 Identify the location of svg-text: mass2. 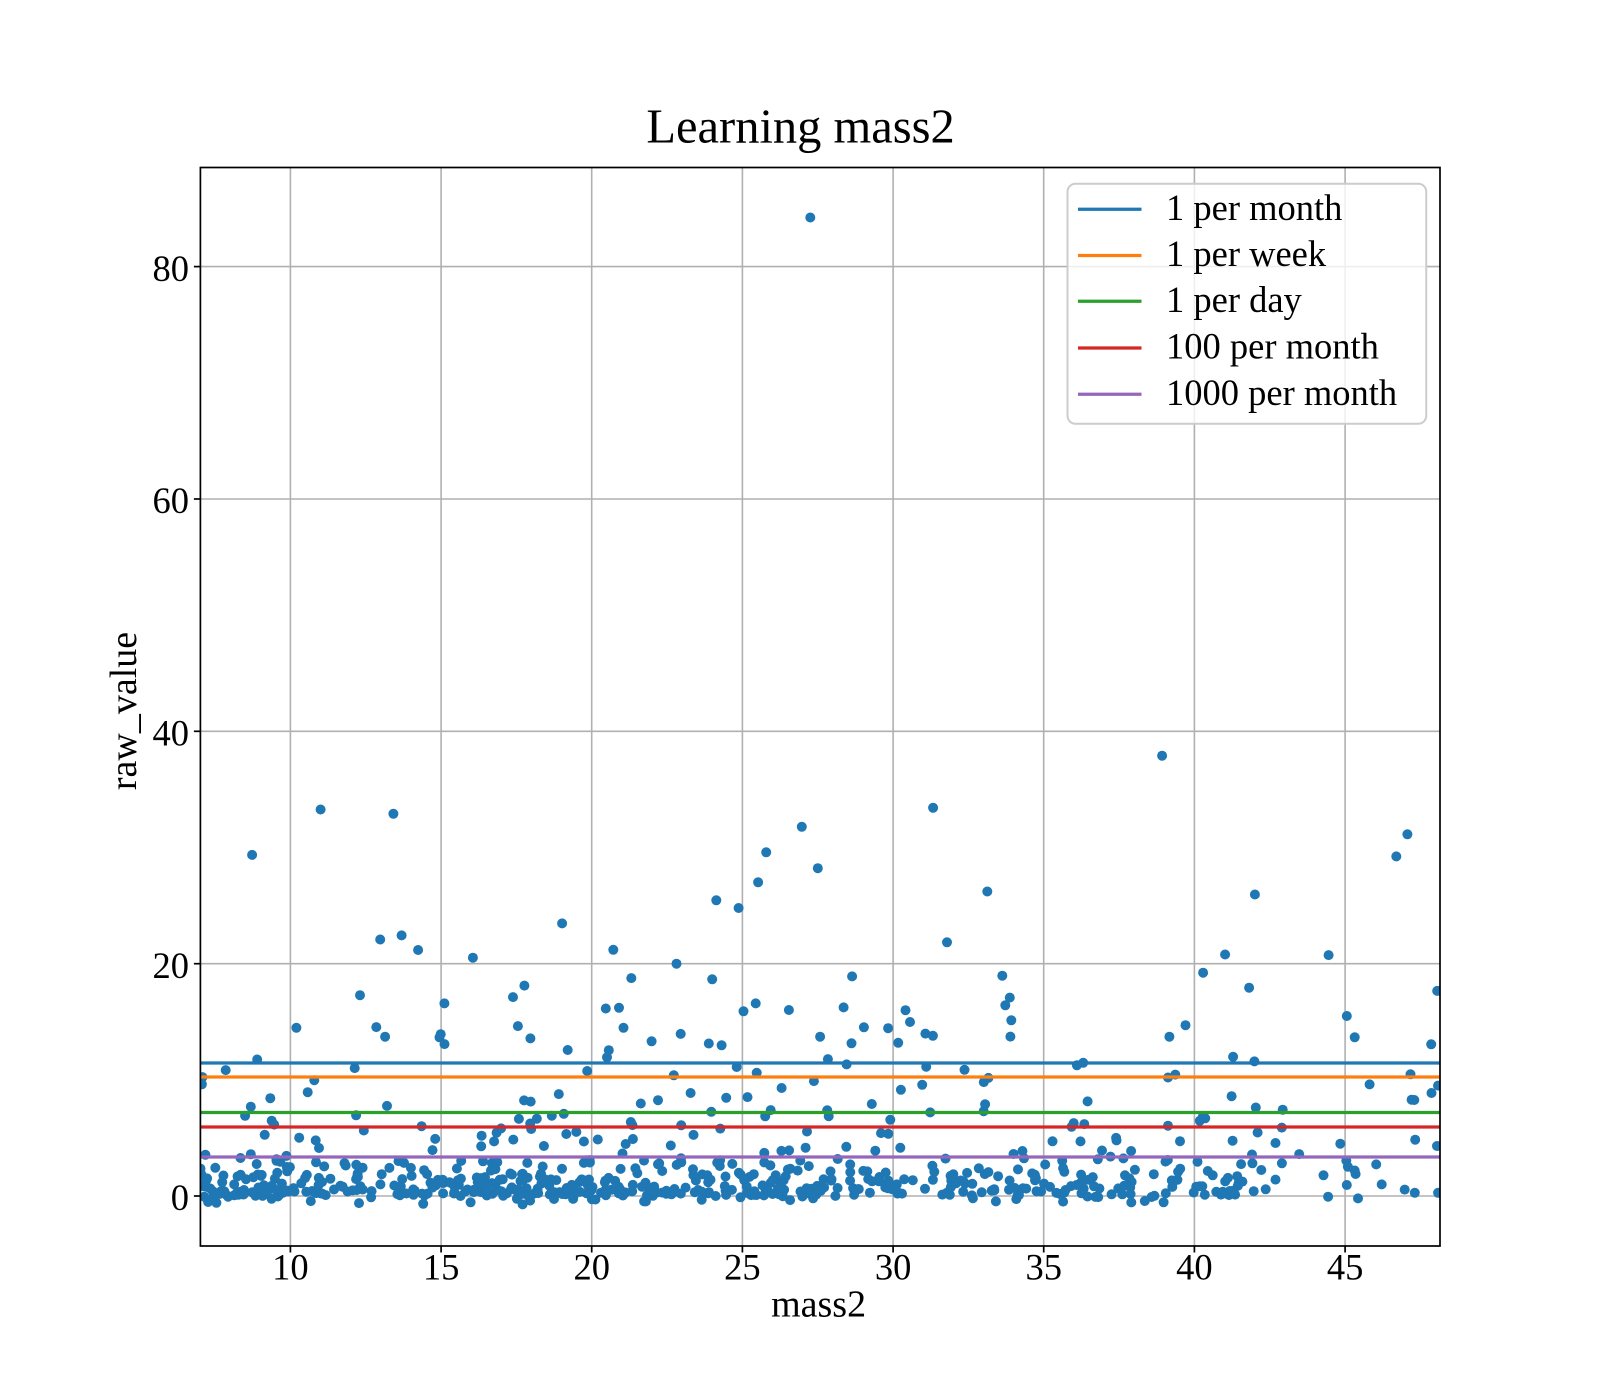
(818, 1305).